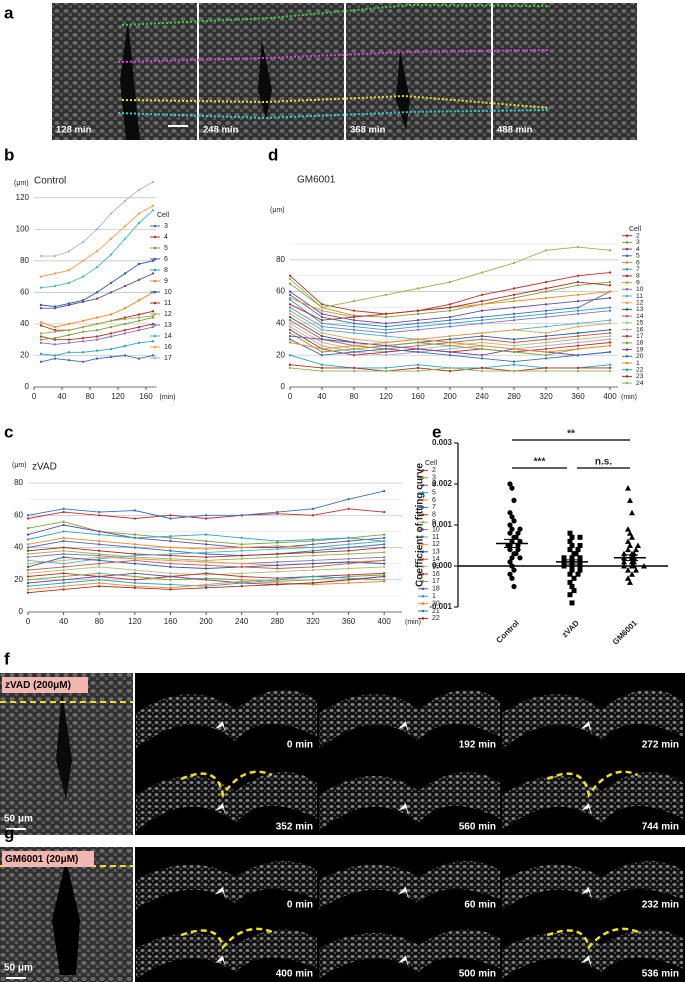 This screenshot has height=982, width=685. What do you see at coordinates (135, 621) in the screenshot?
I see `x-tick-label: 120` at bounding box center [135, 621].